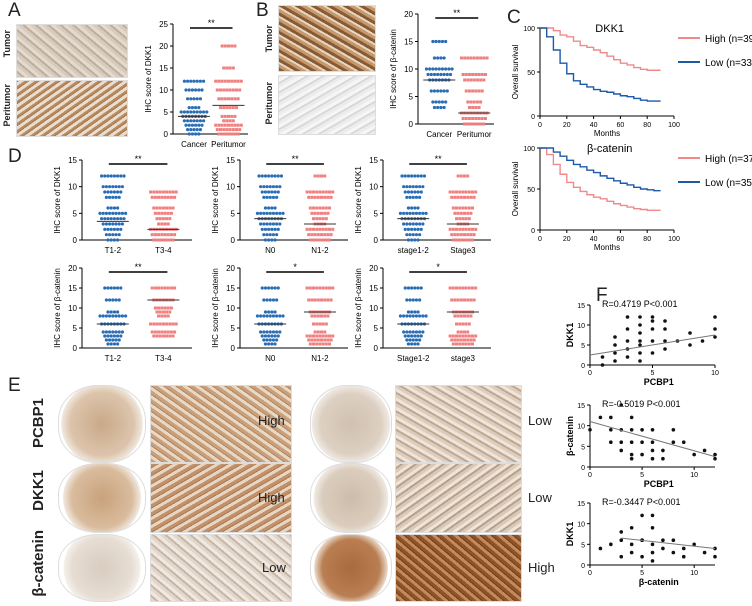 This screenshot has height=606, width=752. Describe the element at coordinates (351, 424) in the screenshot. I see `pcbp1-core-right` at that location.